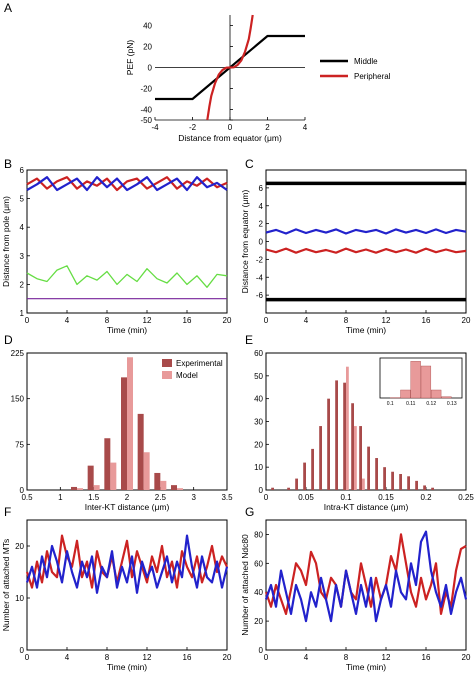  I want to click on y-tick-label-f: 0, so click(22, 650).